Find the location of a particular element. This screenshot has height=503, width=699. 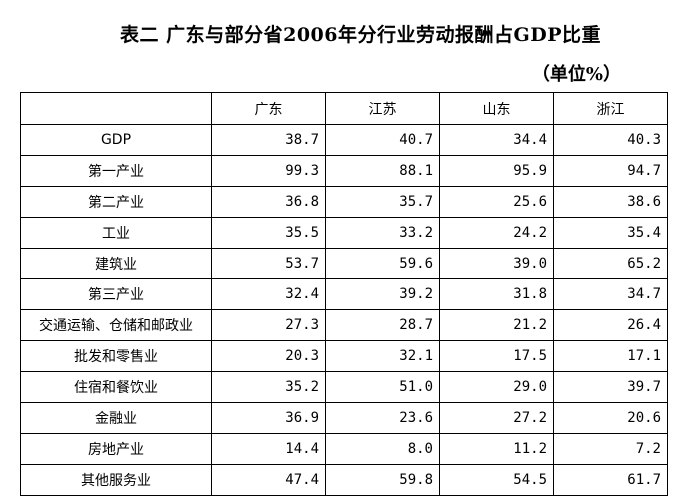

cell-value: 40.7 is located at coordinates (382, 140).